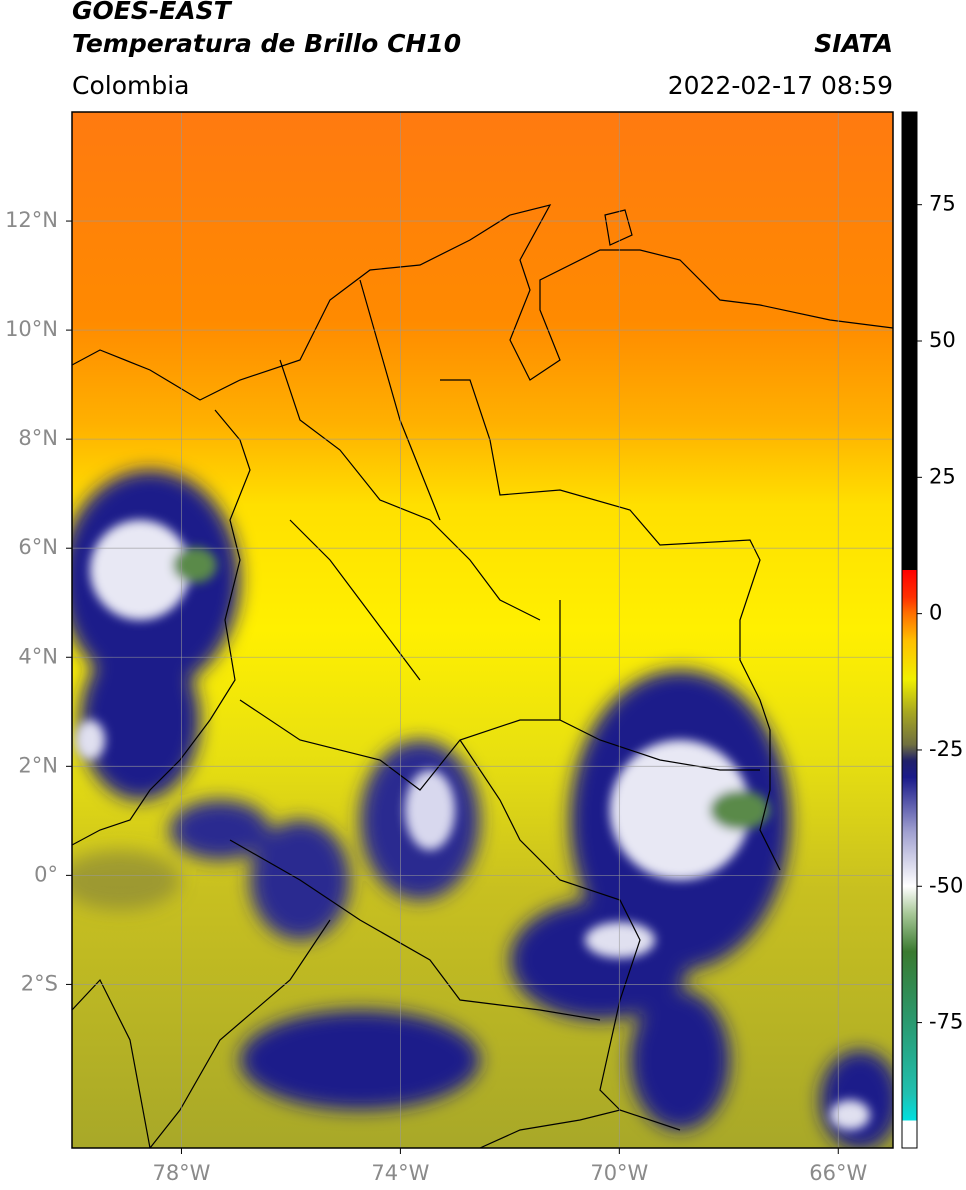 The width and height of the screenshot is (966, 1190). Describe the element at coordinates (38, 765) in the screenshot. I see `y-tick-label: 2°N` at that location.